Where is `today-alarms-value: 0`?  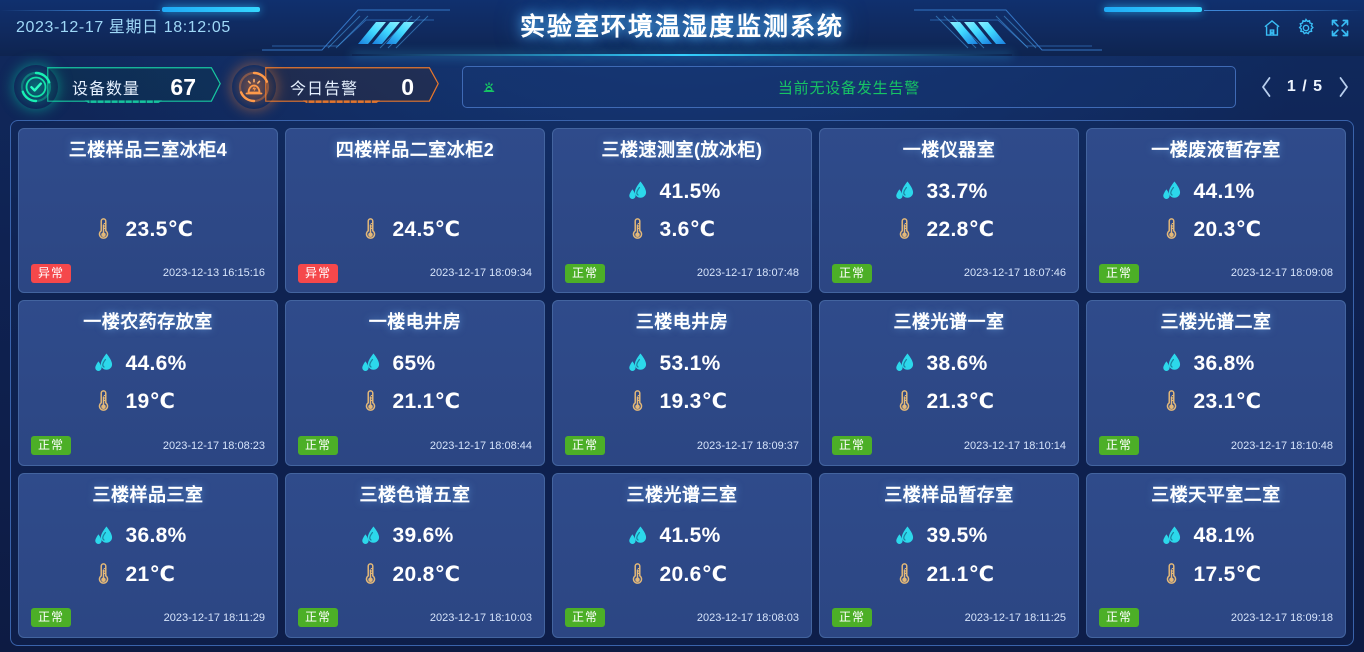
today-alarms-value: 0 is located at coordinates (408, 86).